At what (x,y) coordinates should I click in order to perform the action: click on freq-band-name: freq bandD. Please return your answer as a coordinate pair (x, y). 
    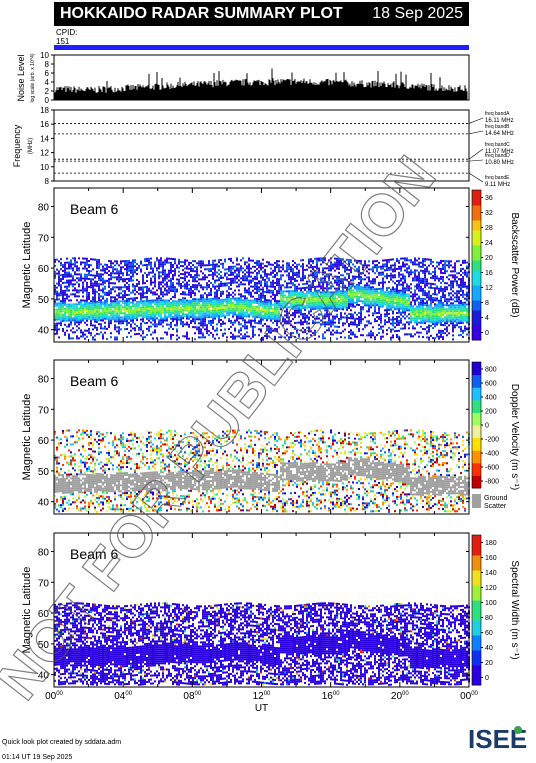
    Looking at the image, I should click on (497, 156).